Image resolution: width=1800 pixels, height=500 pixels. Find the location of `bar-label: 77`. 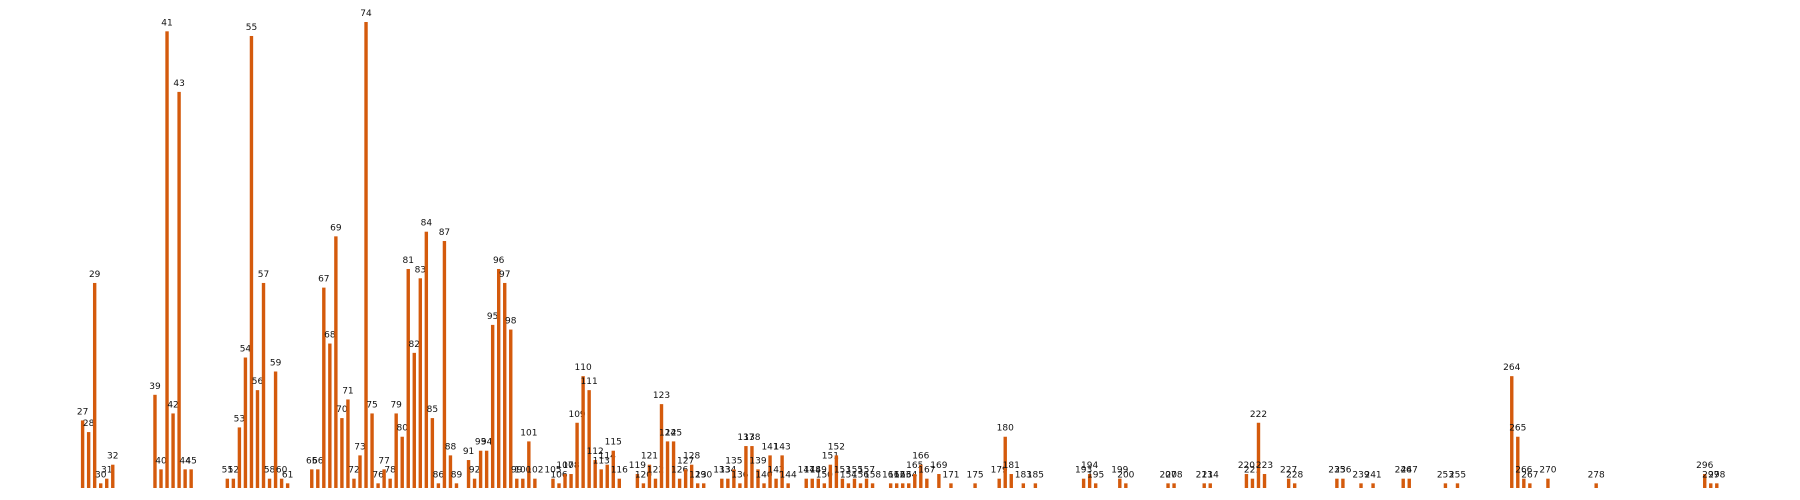

bar-label: 77 is located at coordinates (383, 461).